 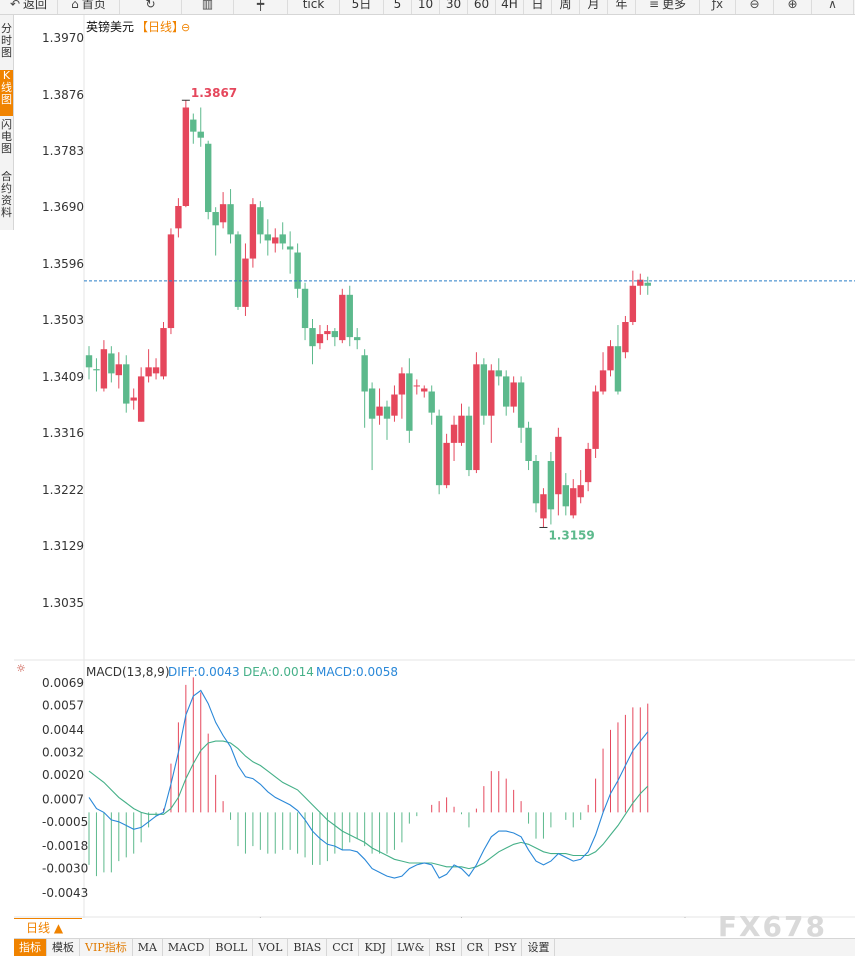 What do you see at coordinates (510, 7) in the screenshot?
I see `toolbar-button-11: 4H` at bounding box center [510, 7].